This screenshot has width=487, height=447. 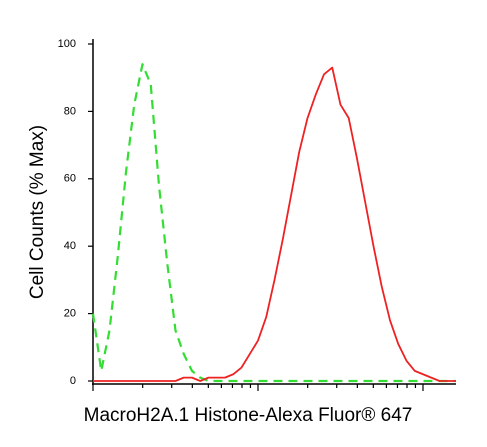 I want to click on y-tick-label: 80, so click(x=70, y=111).